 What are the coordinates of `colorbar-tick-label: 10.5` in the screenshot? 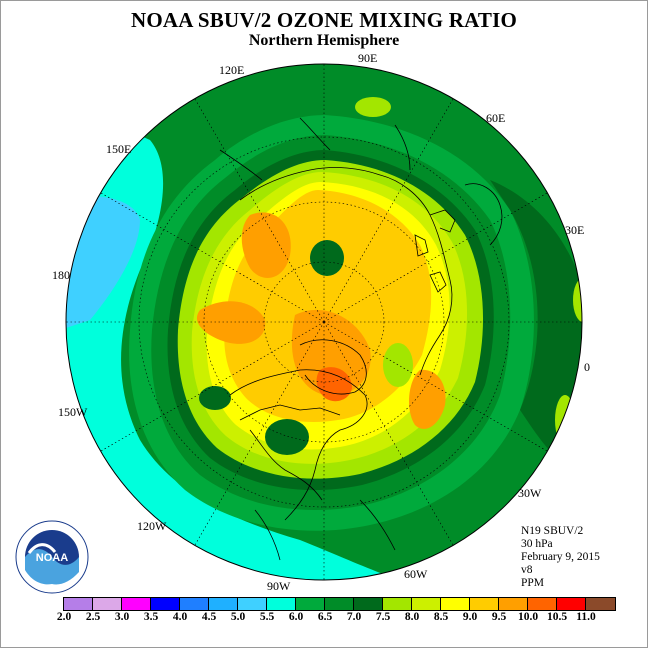 It's located at (557, 617).